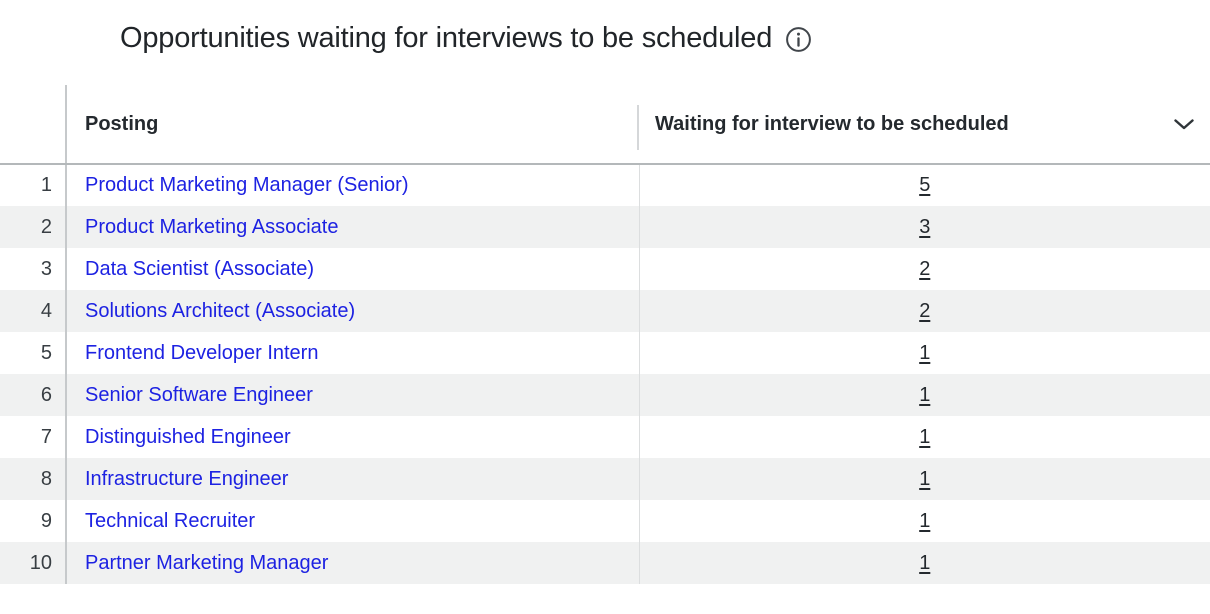 This screenshot has width=1210, height=614. What do you see at coordinates (187, 478) in the screenshot?
I see `posting-link: Infrastructure Engineer` at bounding box center [187, 478].